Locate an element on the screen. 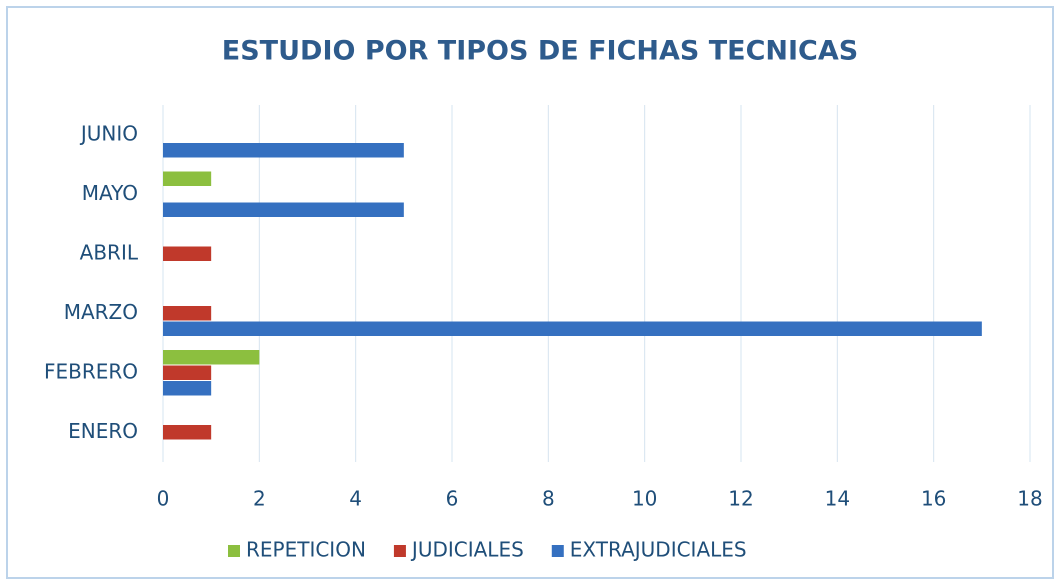 The width and height of the screenshot is (1062, 585). legend-label: JUDICIALES is located at coordinates (467, 550).